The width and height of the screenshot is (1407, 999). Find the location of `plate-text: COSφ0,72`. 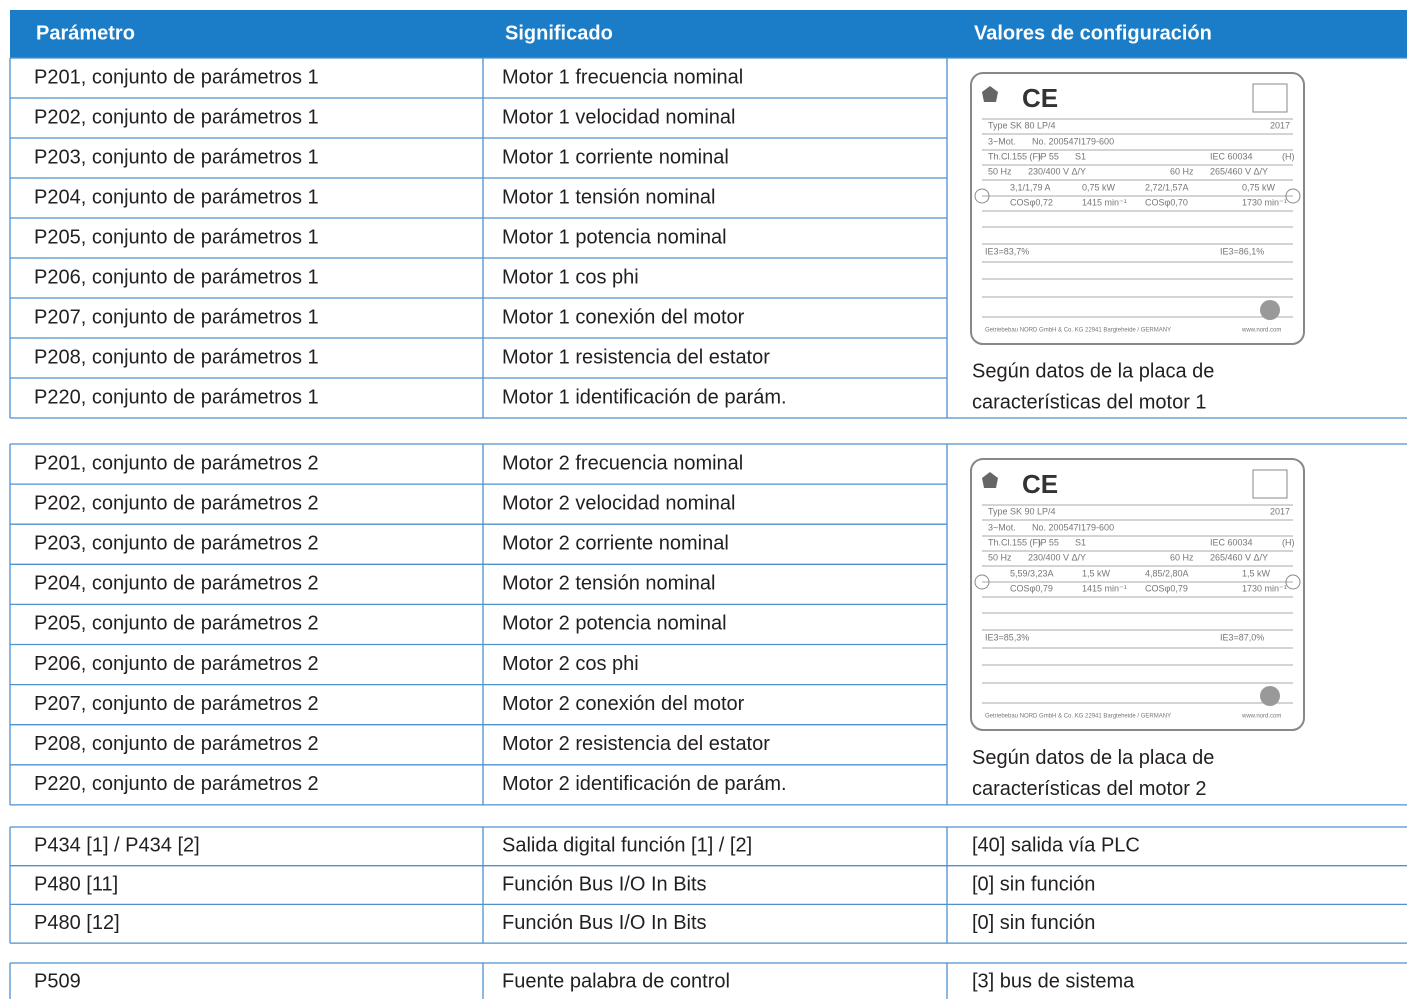

plate-text: COSφ0,72 is located at coordinates (1031, 202).